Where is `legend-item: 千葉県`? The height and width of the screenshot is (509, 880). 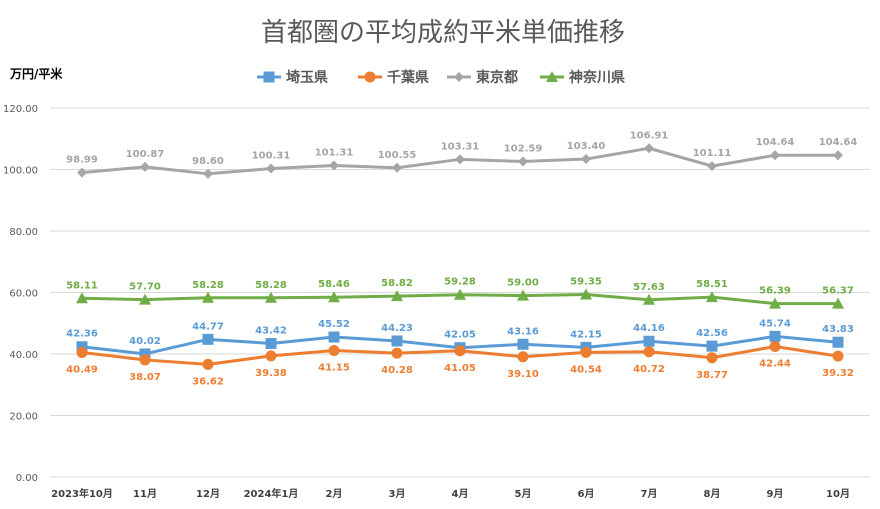 legend-item: 千葉県 is located at coordinates (393, 77).